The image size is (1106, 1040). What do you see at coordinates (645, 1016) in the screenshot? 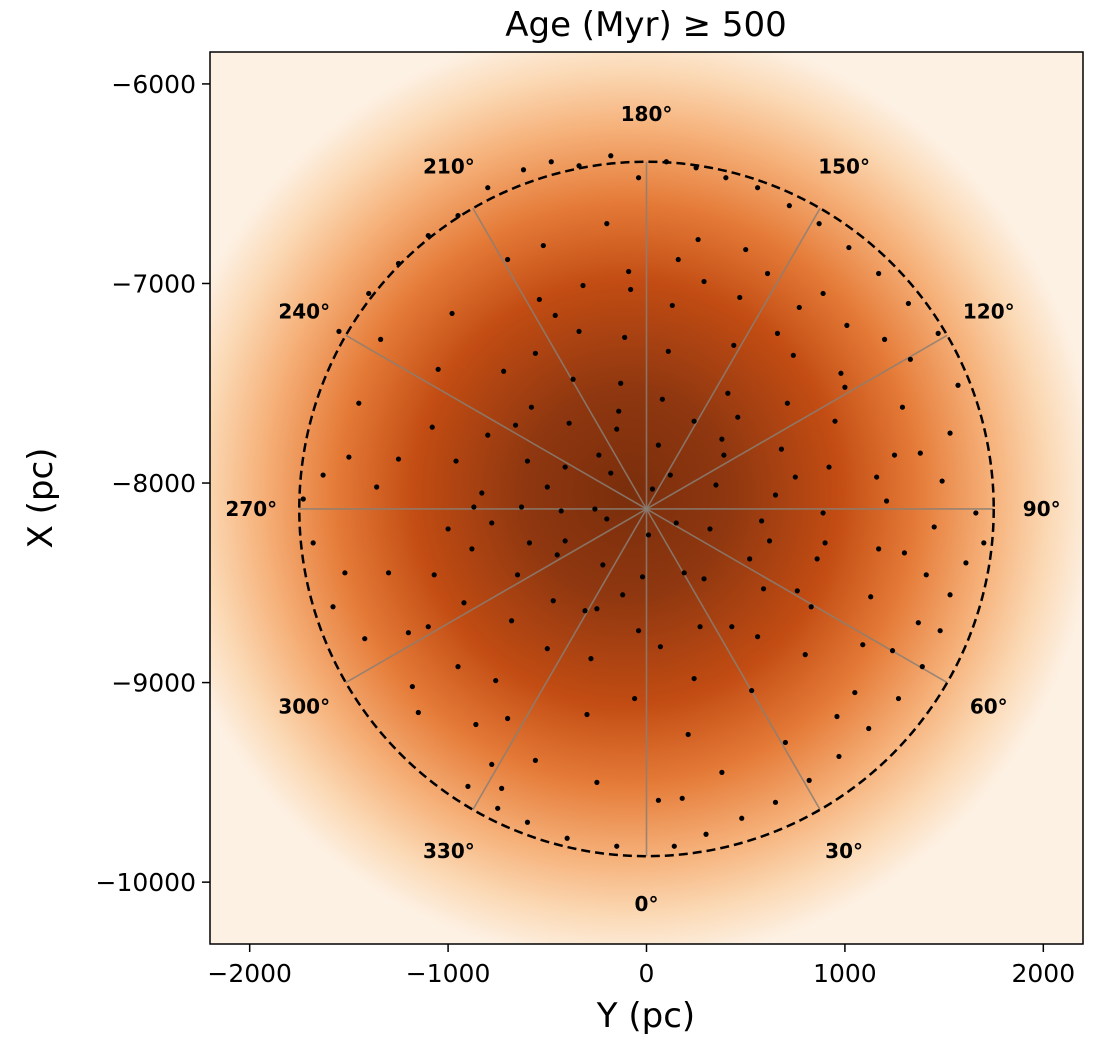
I see `x-axis-label: Y (pc)` at bounding box center [645, 1016].